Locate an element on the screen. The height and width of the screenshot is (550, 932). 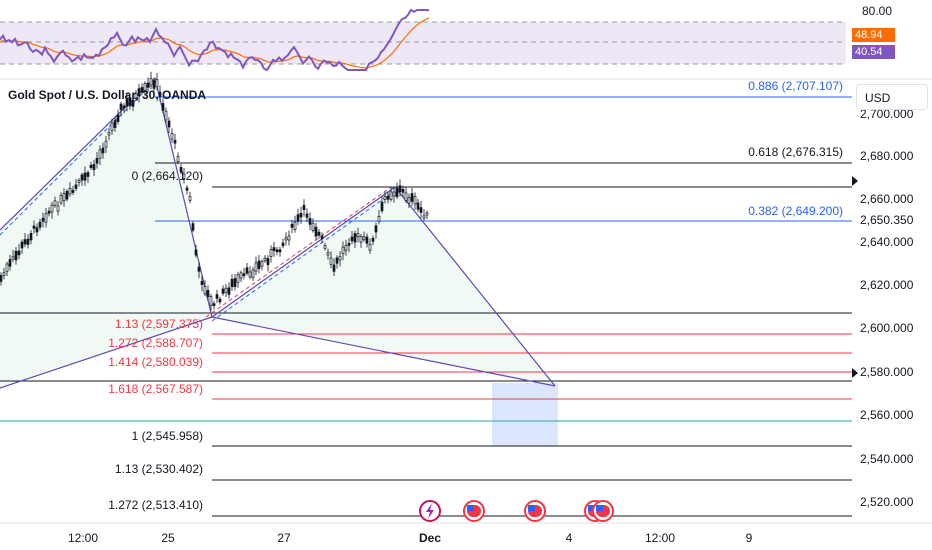
price-tick: 2,620.000 is located at coordinates (887, 285).